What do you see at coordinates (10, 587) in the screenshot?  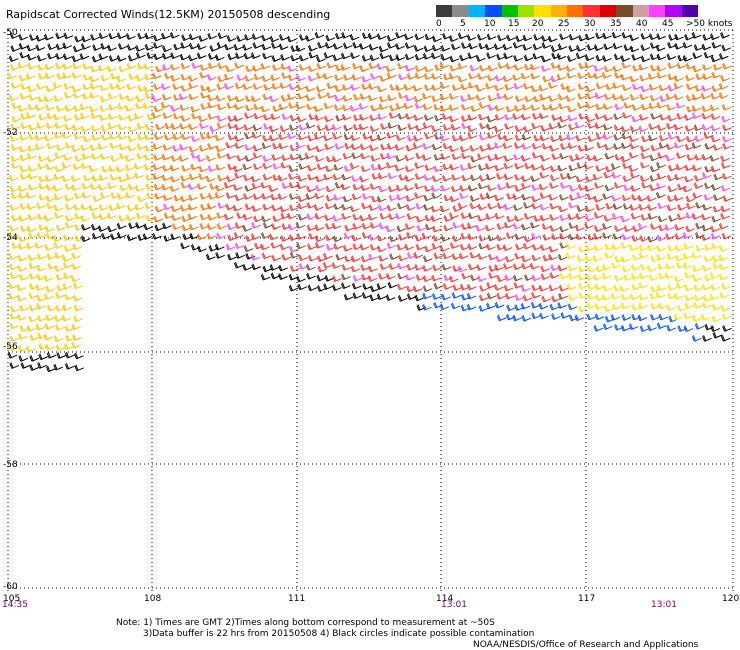 I see `lat-label-60: -60` at bounding box center [10, 587].